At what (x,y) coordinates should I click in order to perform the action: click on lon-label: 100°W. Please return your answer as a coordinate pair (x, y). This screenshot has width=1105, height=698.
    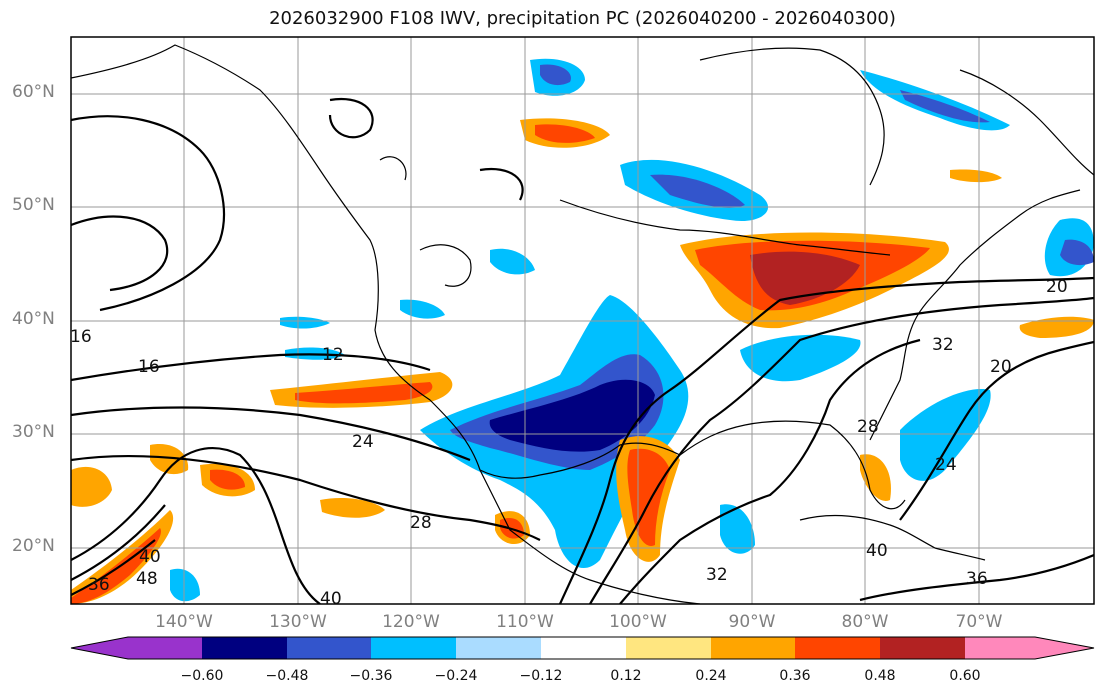
    Looking at the image, I should click on (638, 622).